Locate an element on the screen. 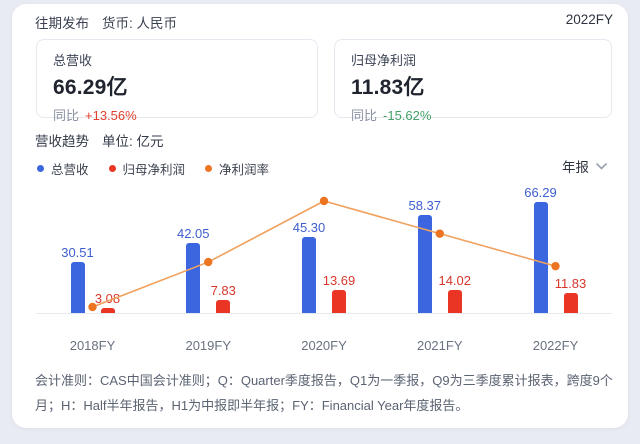 The height and width of the screenshot is (444, 640). chart-legend: 总营收 归母净利润 净利润率 is located at coordinates (153, 168).